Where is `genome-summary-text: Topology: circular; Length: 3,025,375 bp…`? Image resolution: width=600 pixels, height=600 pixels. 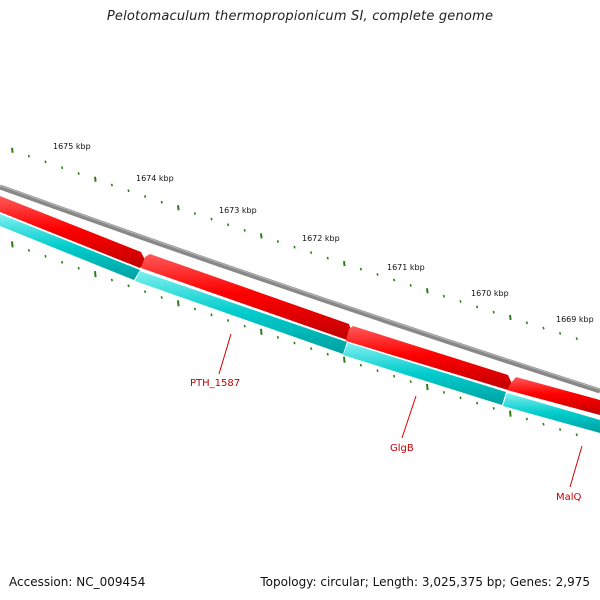 genome-summary-text: Topology: circular; Length: 3,025,375 bp… is located at coordinates (425, 582).